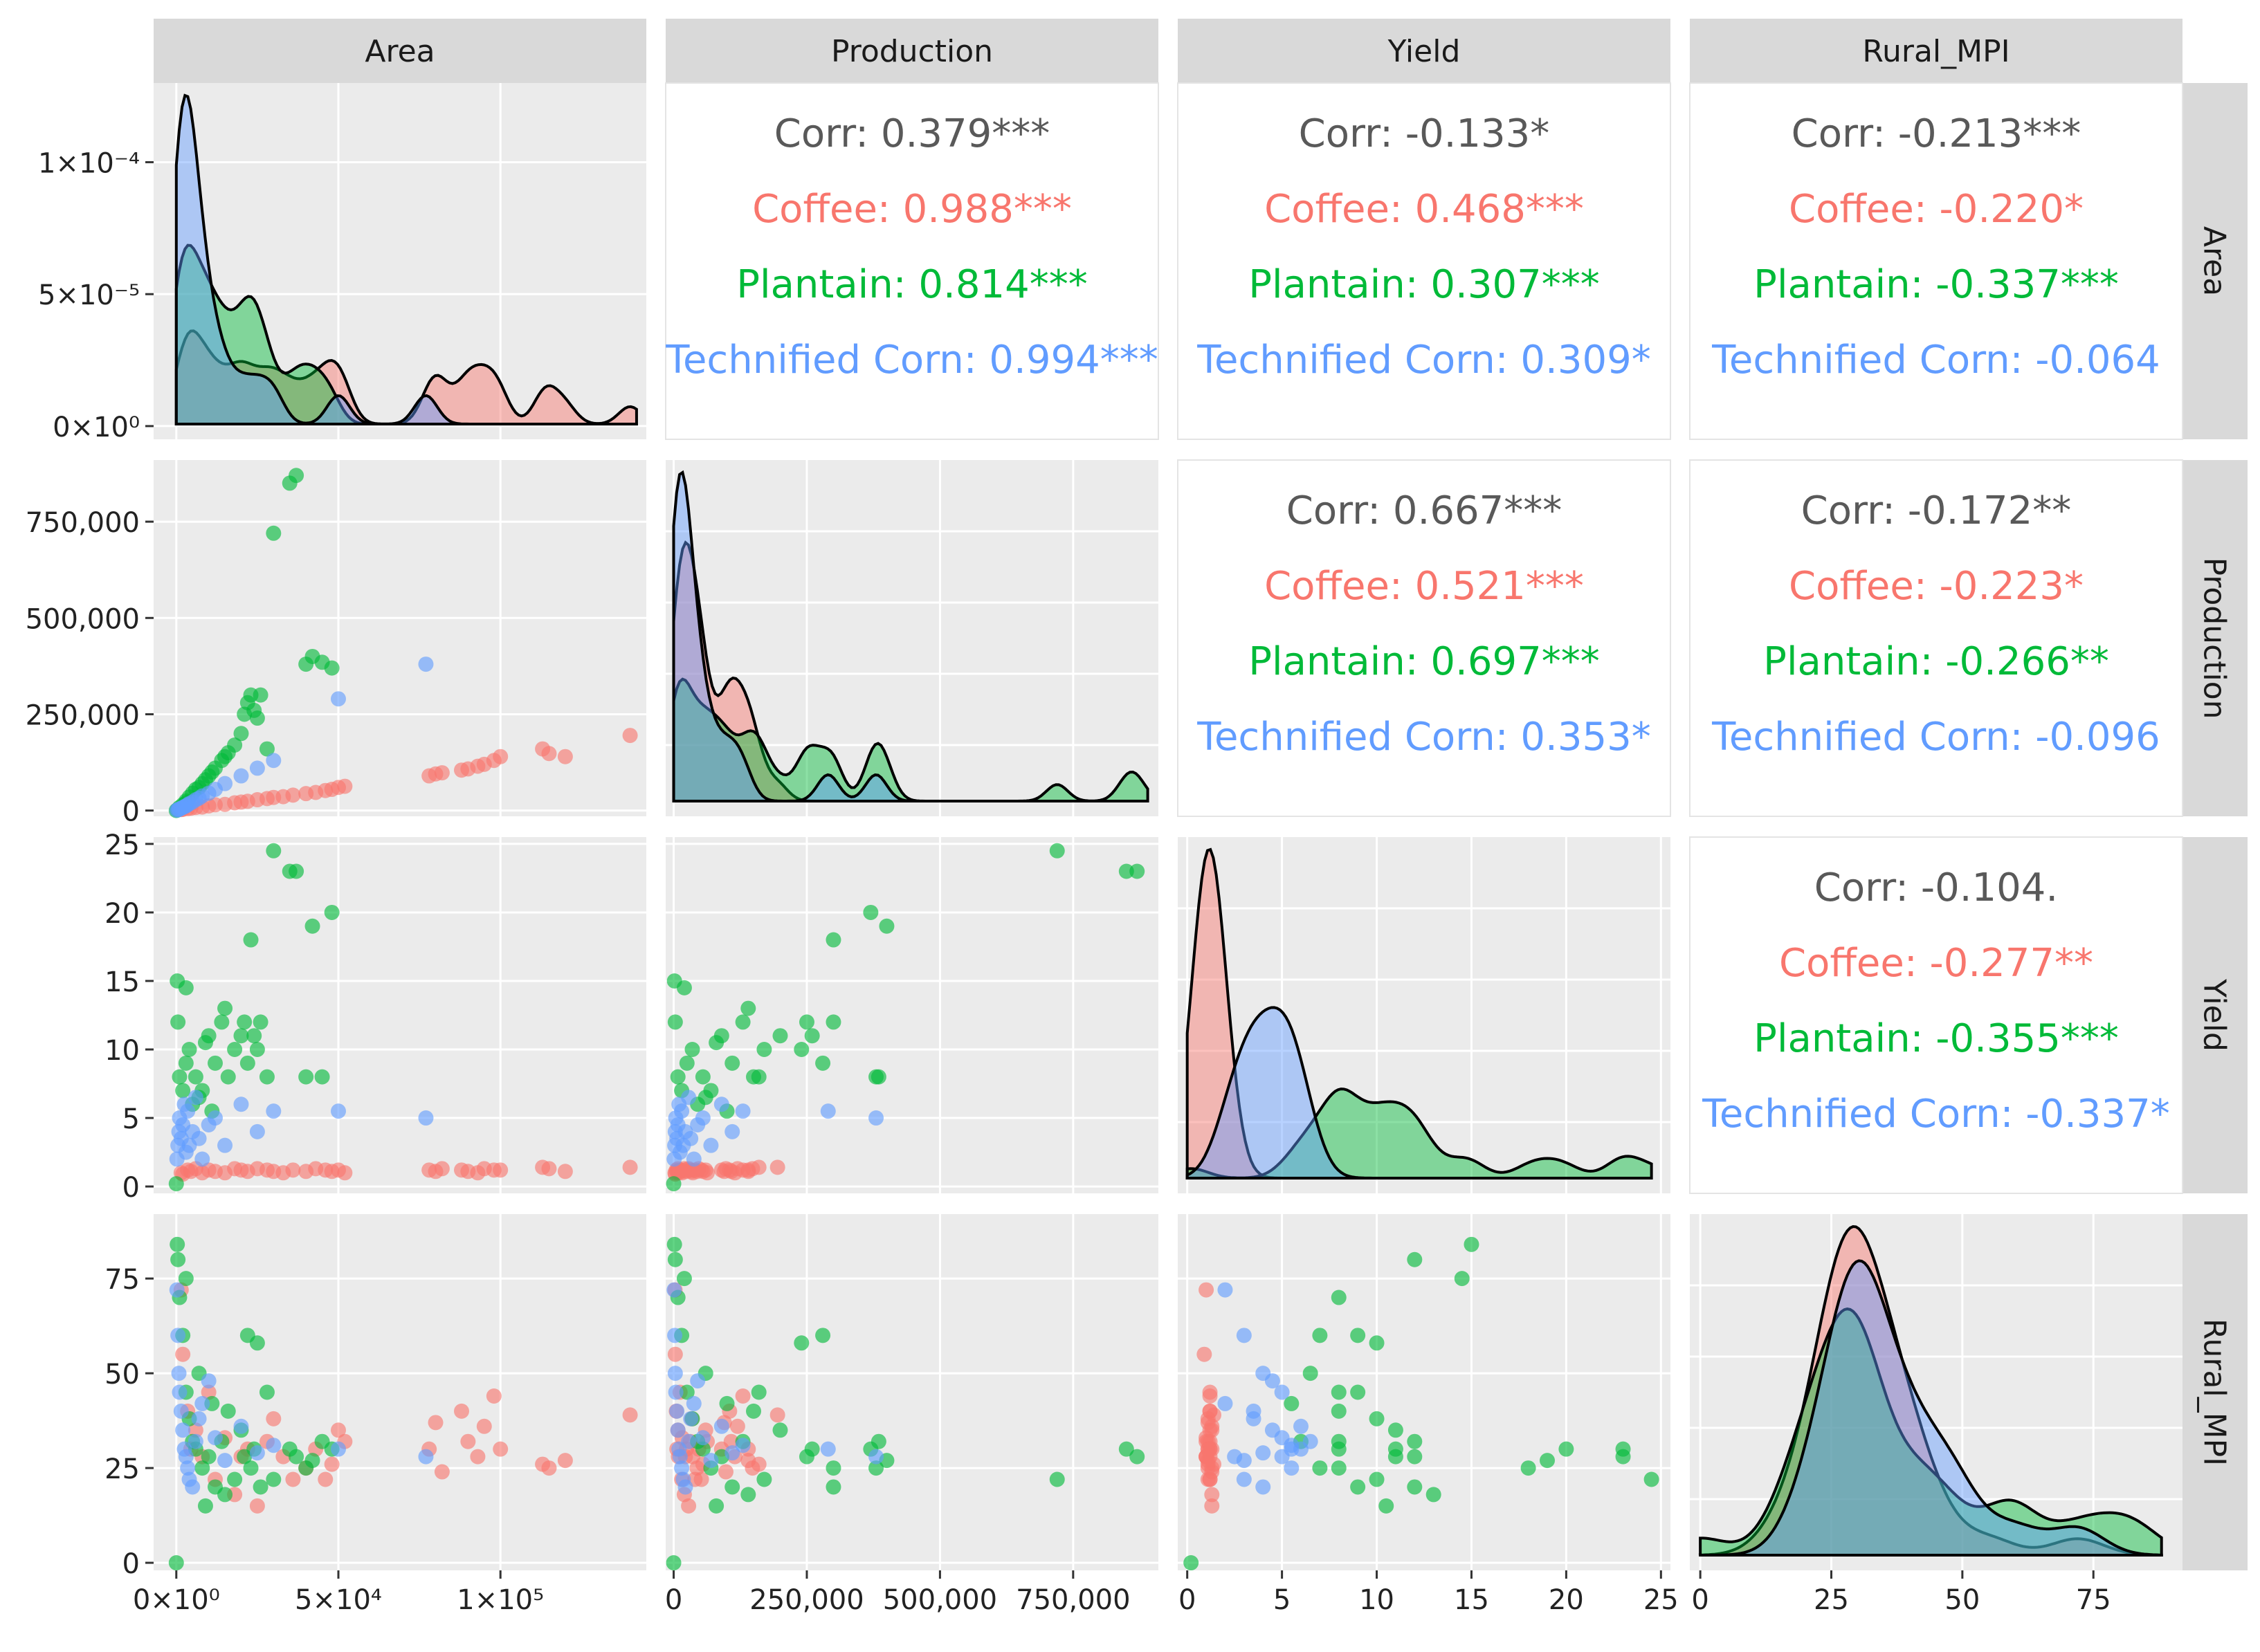  I want to click on correlation-text: Corr: 0.667***, so click(1424, 510).